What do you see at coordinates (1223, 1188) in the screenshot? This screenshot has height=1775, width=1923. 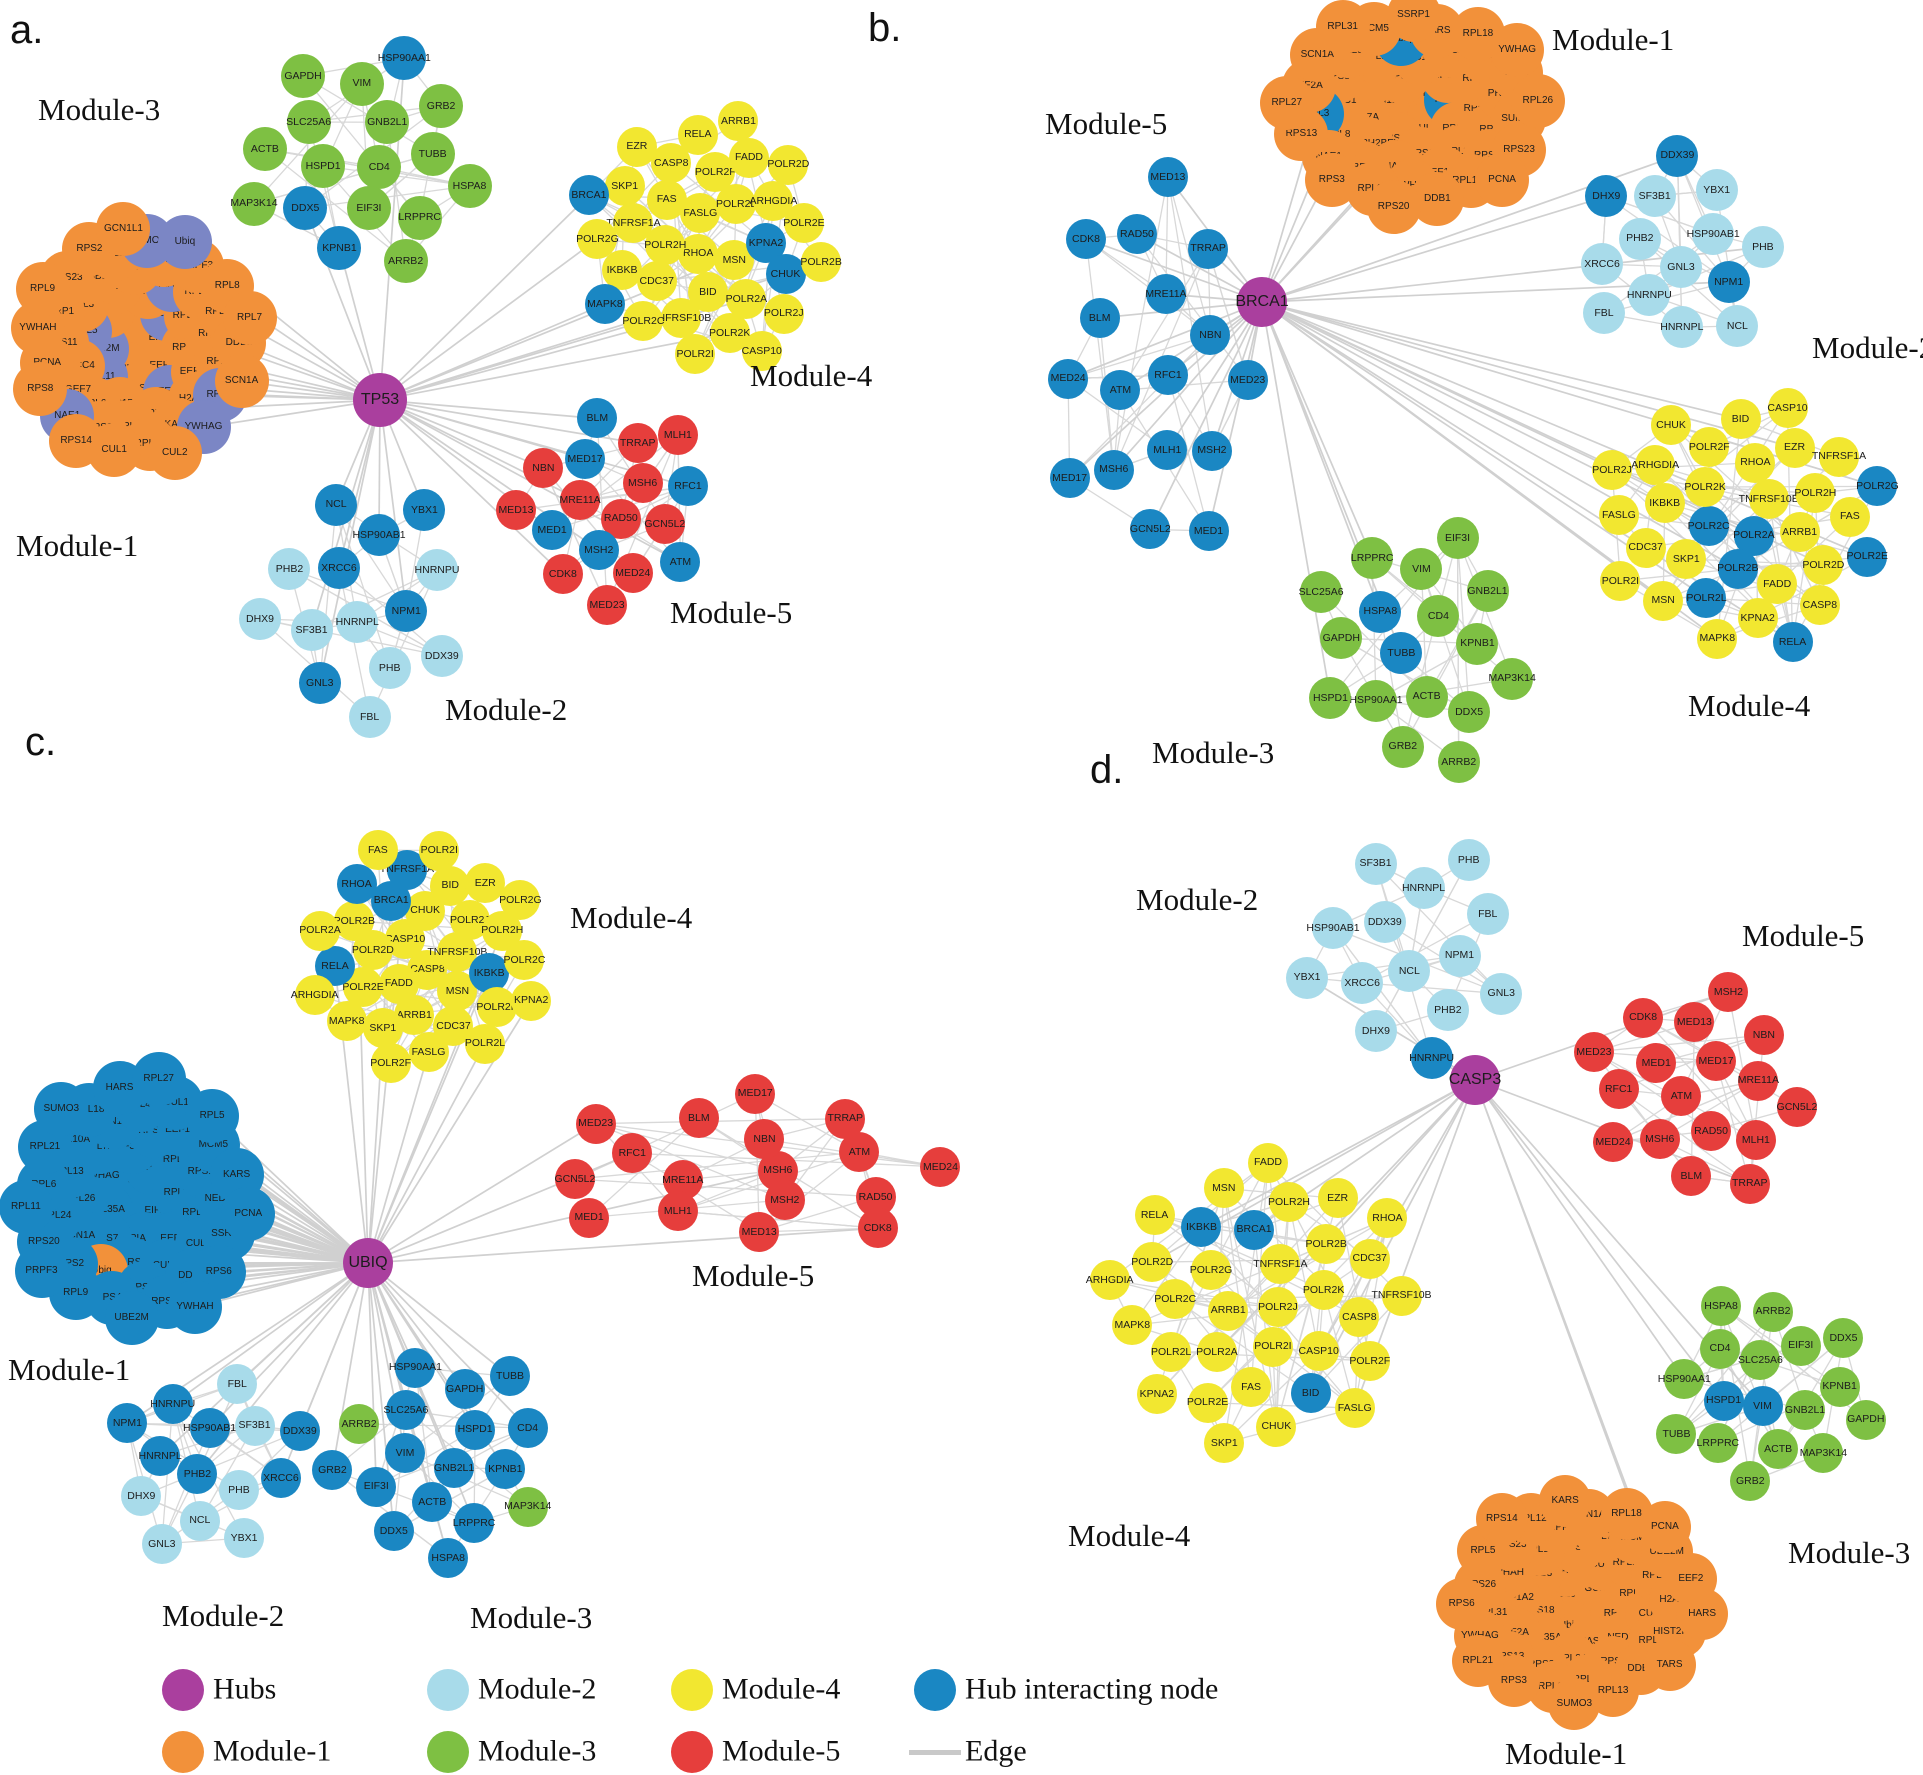 I see `node-msn: MSN` at bounding box center [1223, 1188].